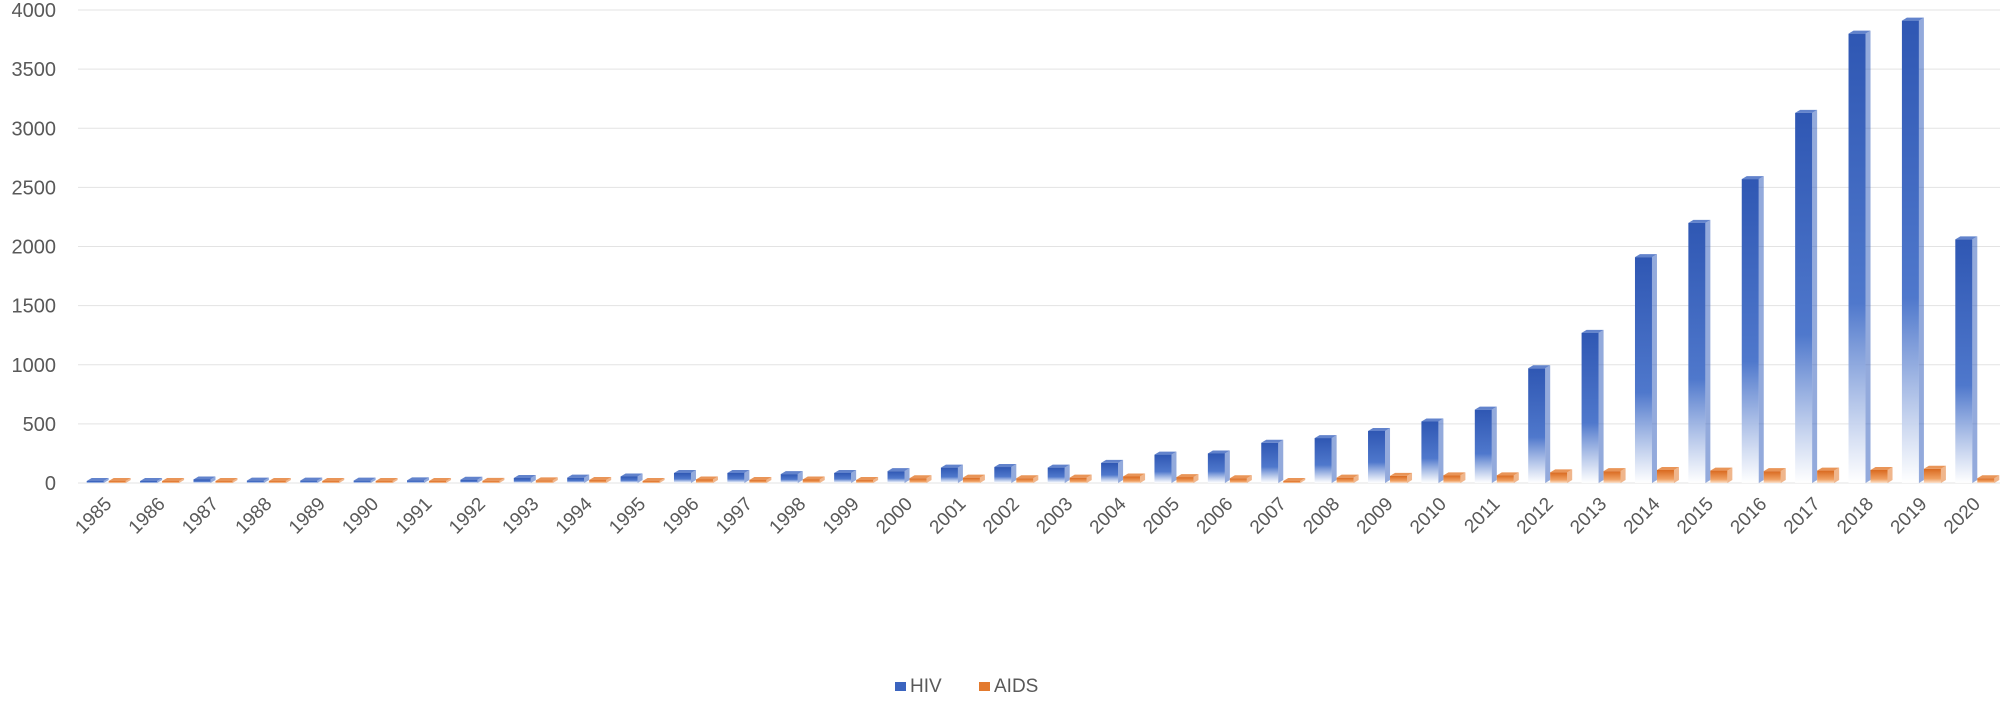  I want to click on x-tick-label: 1994, so click(574, 515).